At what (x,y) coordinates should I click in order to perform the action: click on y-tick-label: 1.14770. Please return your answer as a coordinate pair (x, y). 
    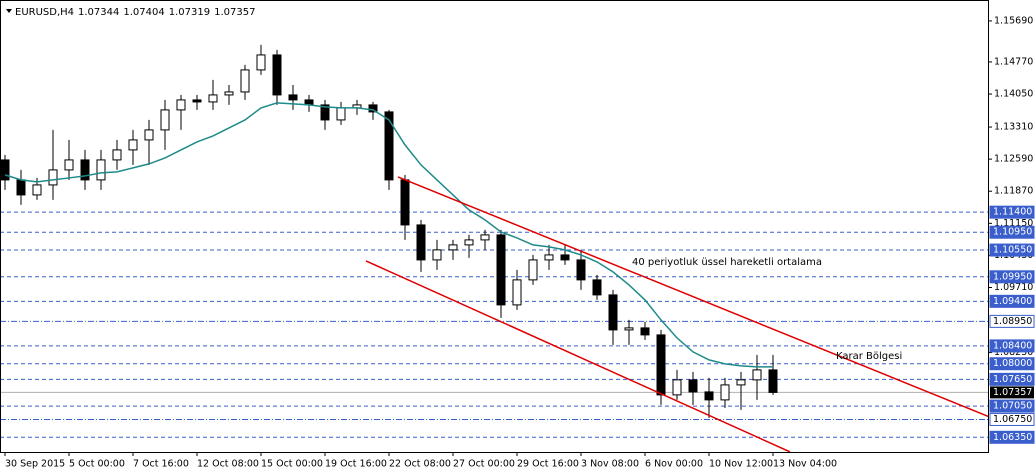
    Looking at the image, I should click on (1013, 61).